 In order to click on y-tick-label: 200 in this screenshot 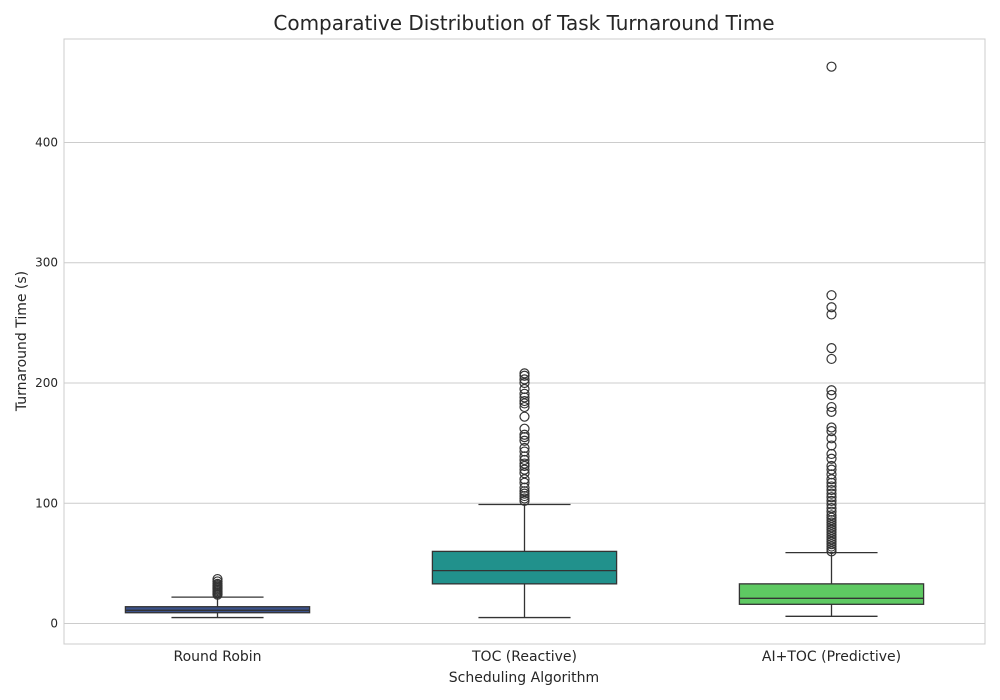, I will do `click(46, 383)`.